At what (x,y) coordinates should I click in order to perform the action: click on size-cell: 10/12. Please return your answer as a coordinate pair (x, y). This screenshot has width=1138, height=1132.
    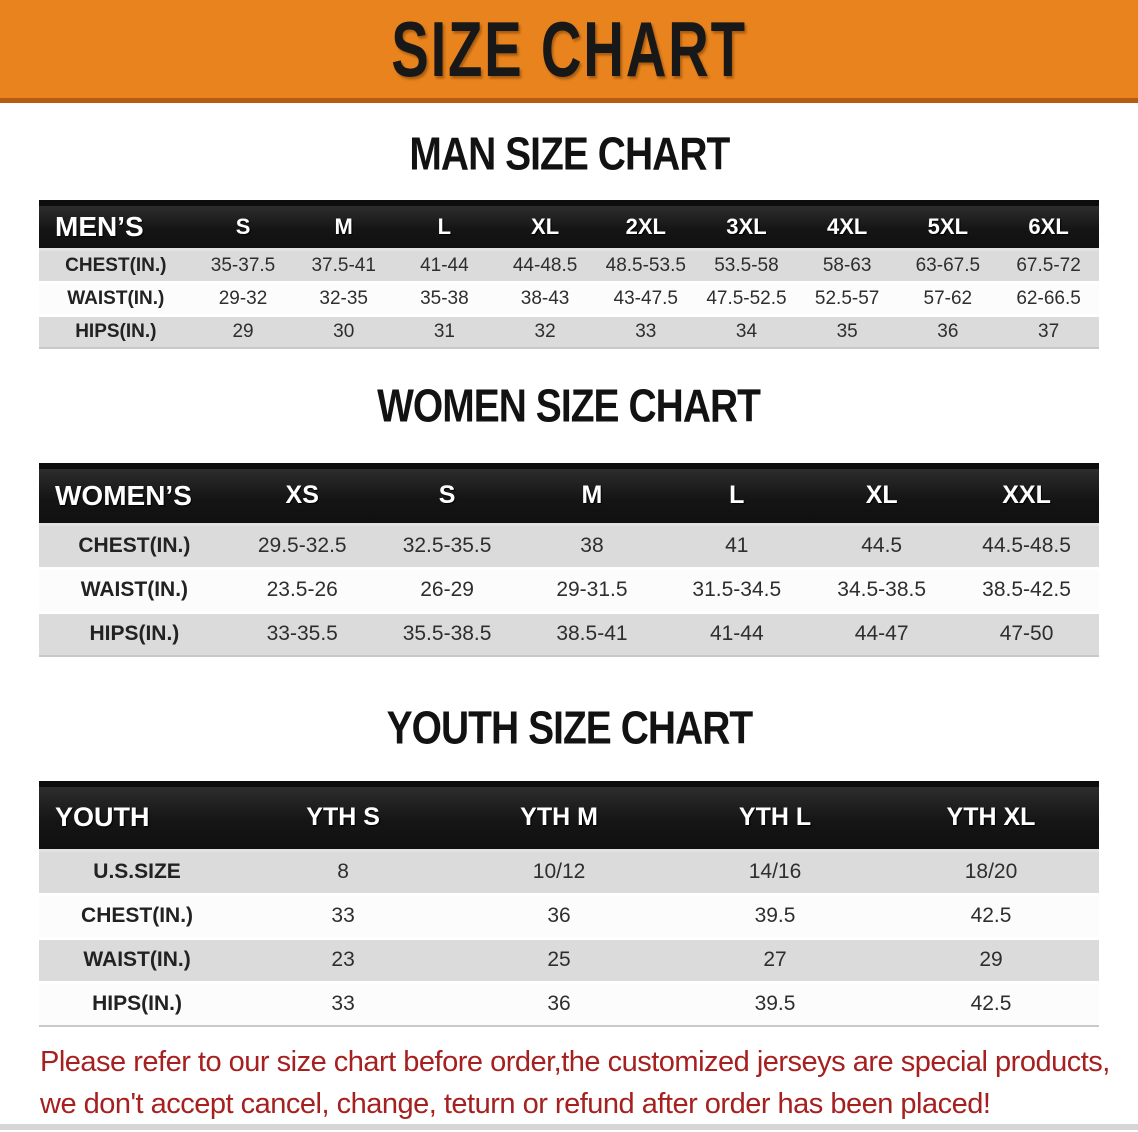
    Looking at the image, I should click on (559, 873).